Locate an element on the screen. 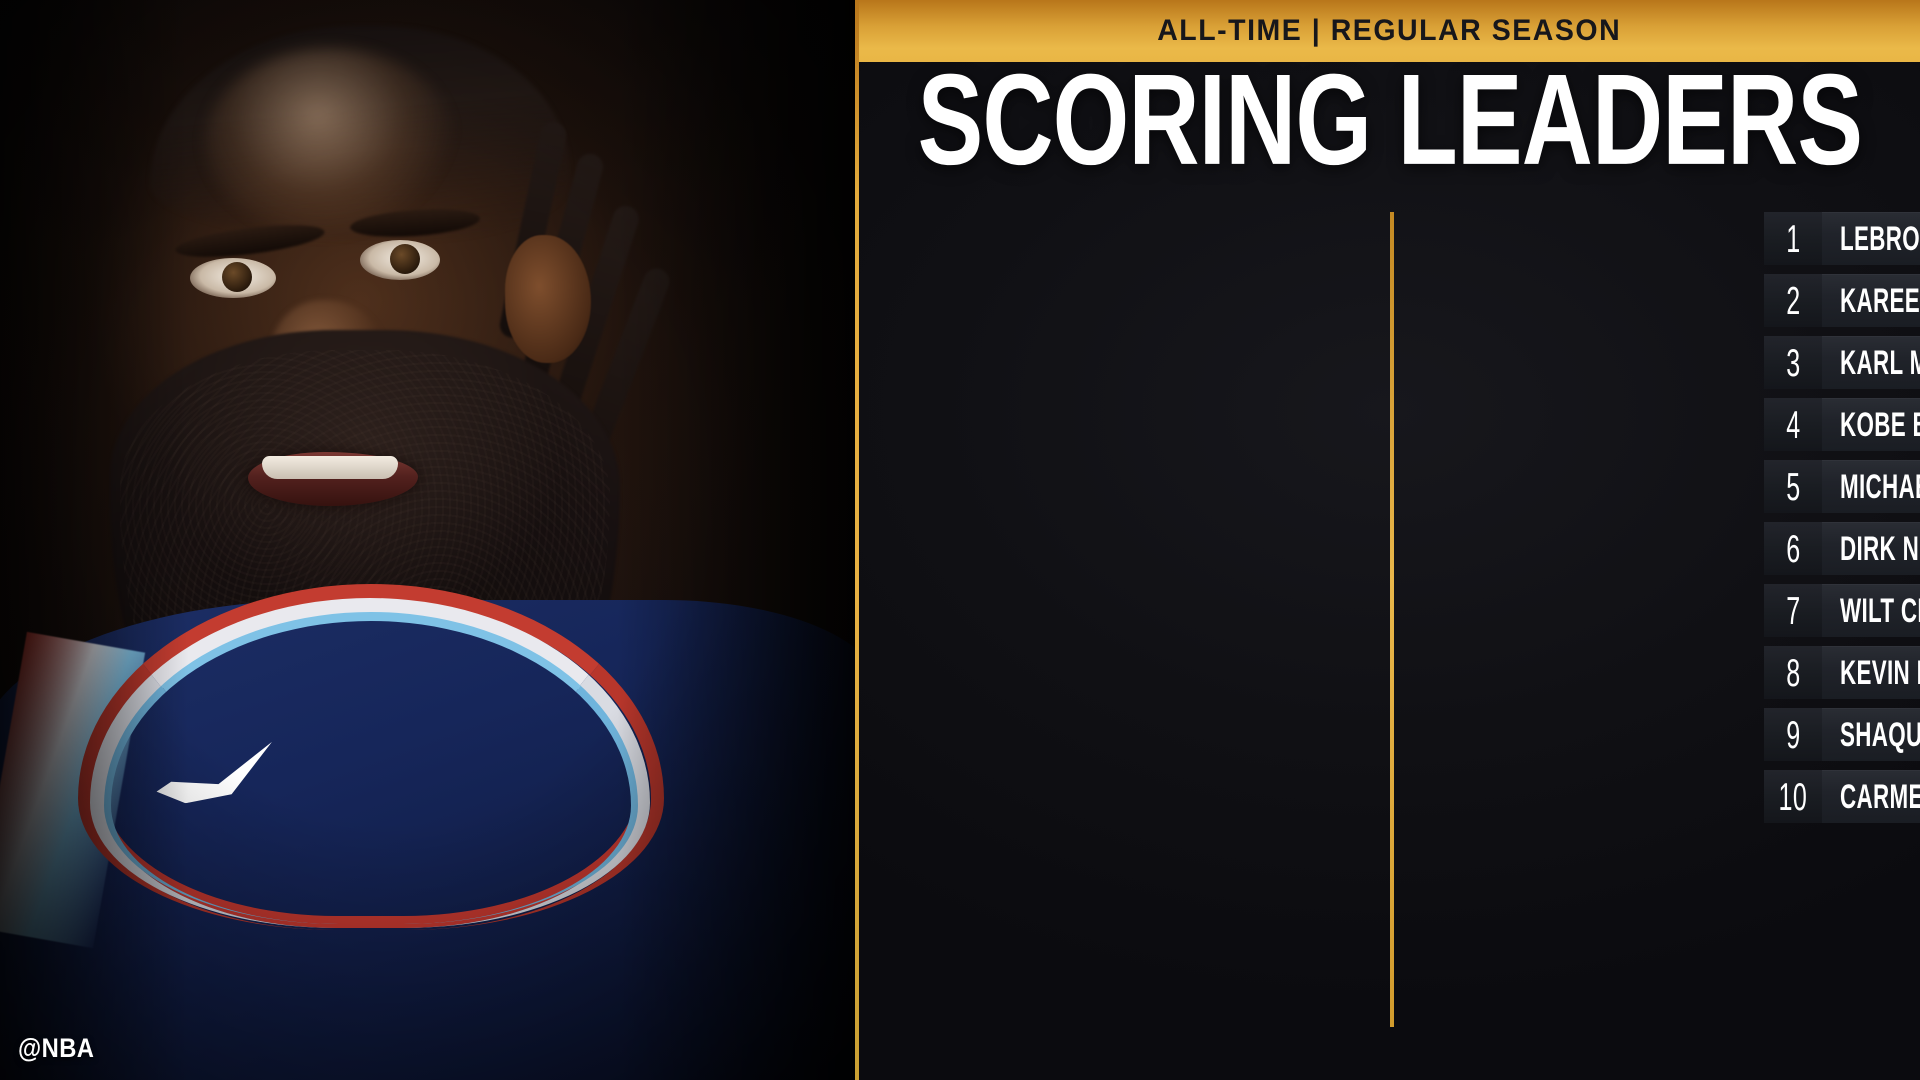 This screenshot has width=1920, height=1080. row-player-name-text: WILT CHAMBERLAIN is located at coordinates (1880, 609).